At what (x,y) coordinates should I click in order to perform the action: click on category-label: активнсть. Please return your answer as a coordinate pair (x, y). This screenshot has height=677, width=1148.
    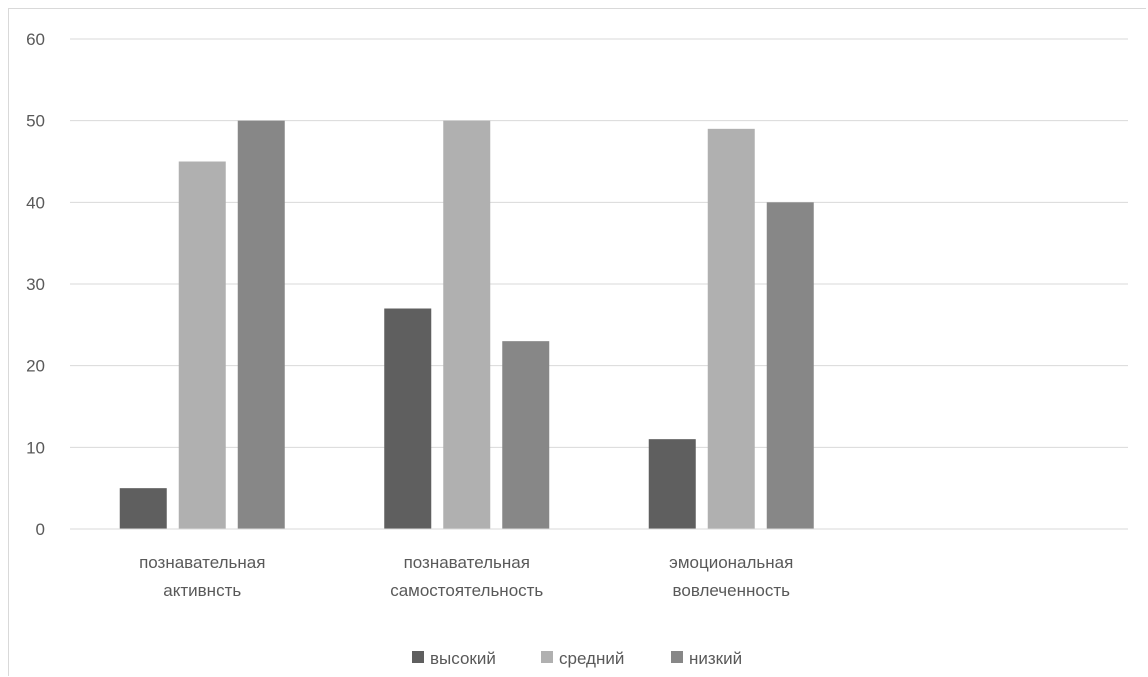
    Looking at the image, I should click on (202, 590).